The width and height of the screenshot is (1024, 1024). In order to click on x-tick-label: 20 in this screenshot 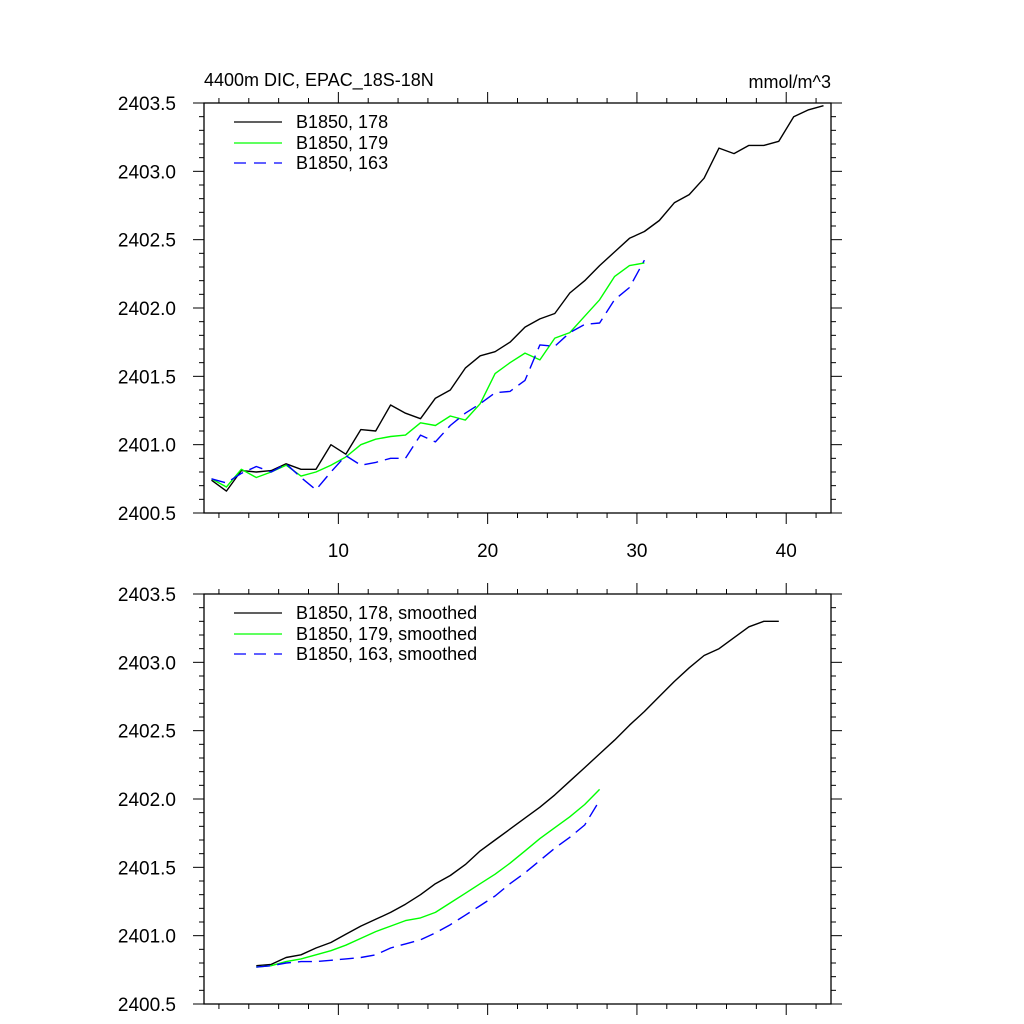, I will do `click(487, 551)`.